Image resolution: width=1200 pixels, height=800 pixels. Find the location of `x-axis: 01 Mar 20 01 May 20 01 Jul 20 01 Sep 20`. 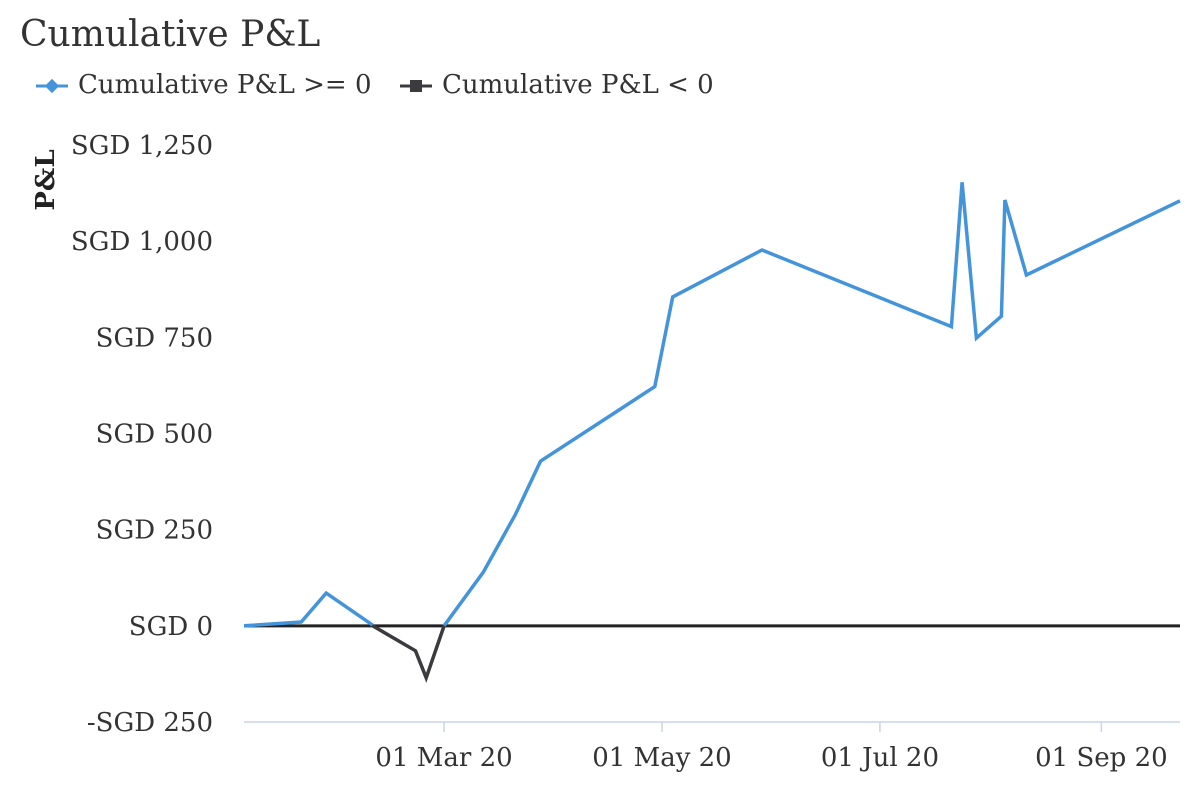

x-axis: 01 Mar 20 01 May 20 01 Jul 20 01 Sep 20 is located at coordinates (712, 747).